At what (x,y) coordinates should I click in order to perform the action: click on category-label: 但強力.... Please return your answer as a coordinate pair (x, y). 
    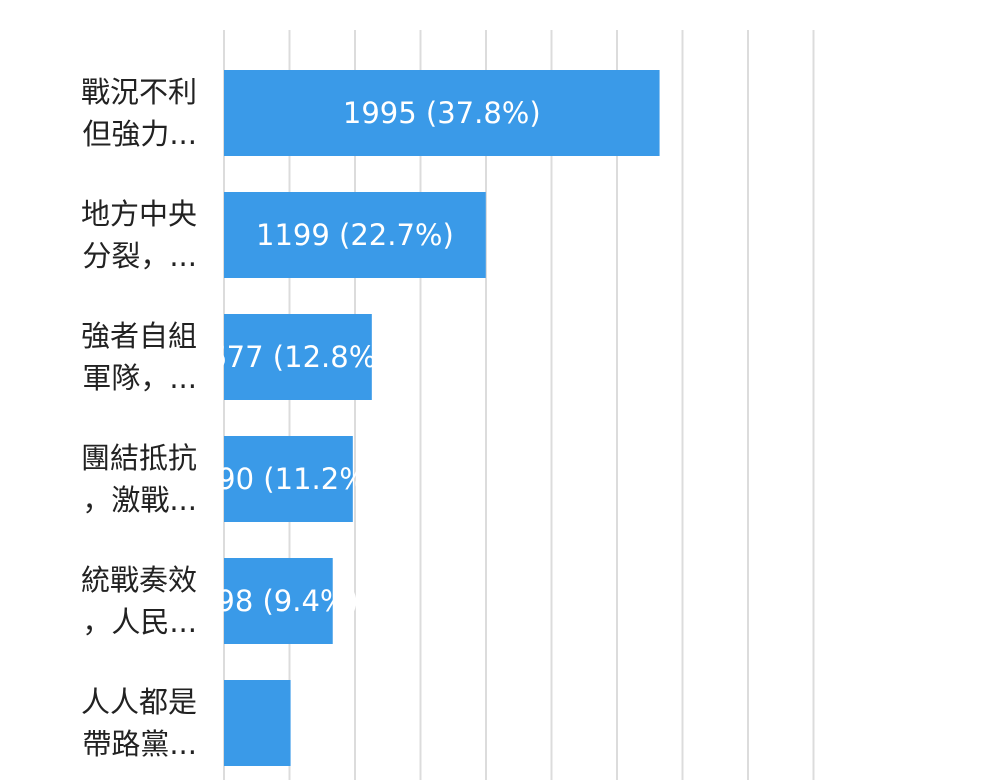
    Looking at the image, I should click on (139, 134).